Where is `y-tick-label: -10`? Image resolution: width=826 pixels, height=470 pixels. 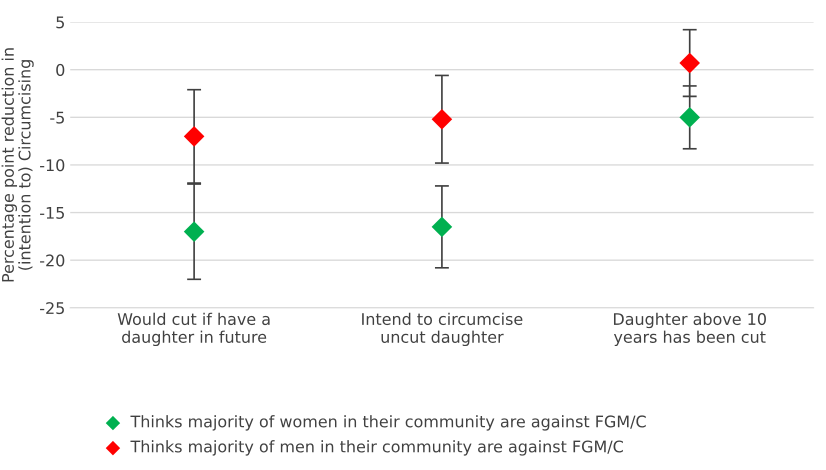 y-tick-label: -10 is located at coordinates (52, 165).